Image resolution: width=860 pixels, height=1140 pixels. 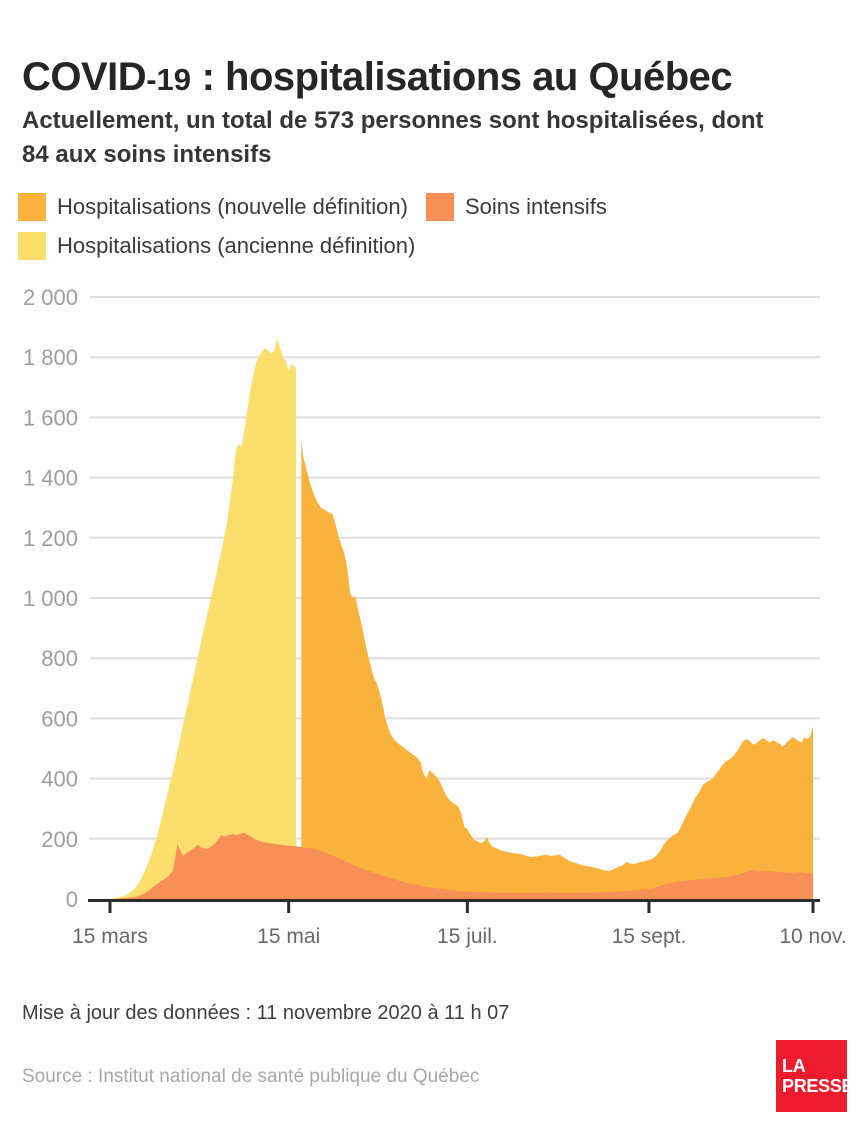 What do you see at coordinates (59, 718) in the screenshot?
I see `y-axis-label-600: 600` at bounding box center [59, 718].